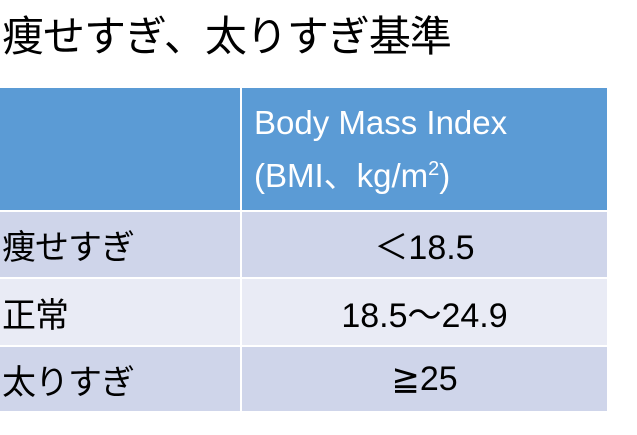 Image resolution: width=637 pixels, height=435 pixels. Describe the element at coordinates (121, 150) in the screenshot. I see `header-cell-empty` at that location.